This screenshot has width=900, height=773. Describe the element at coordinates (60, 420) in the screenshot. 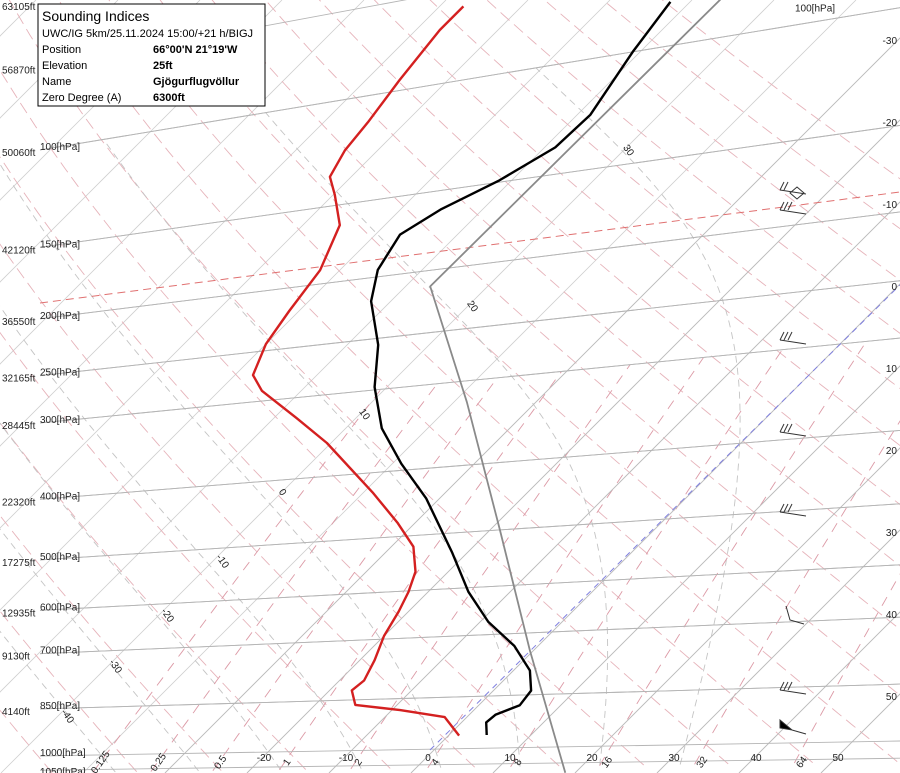

I see `isobar-label: 300[hPa]` at that location.